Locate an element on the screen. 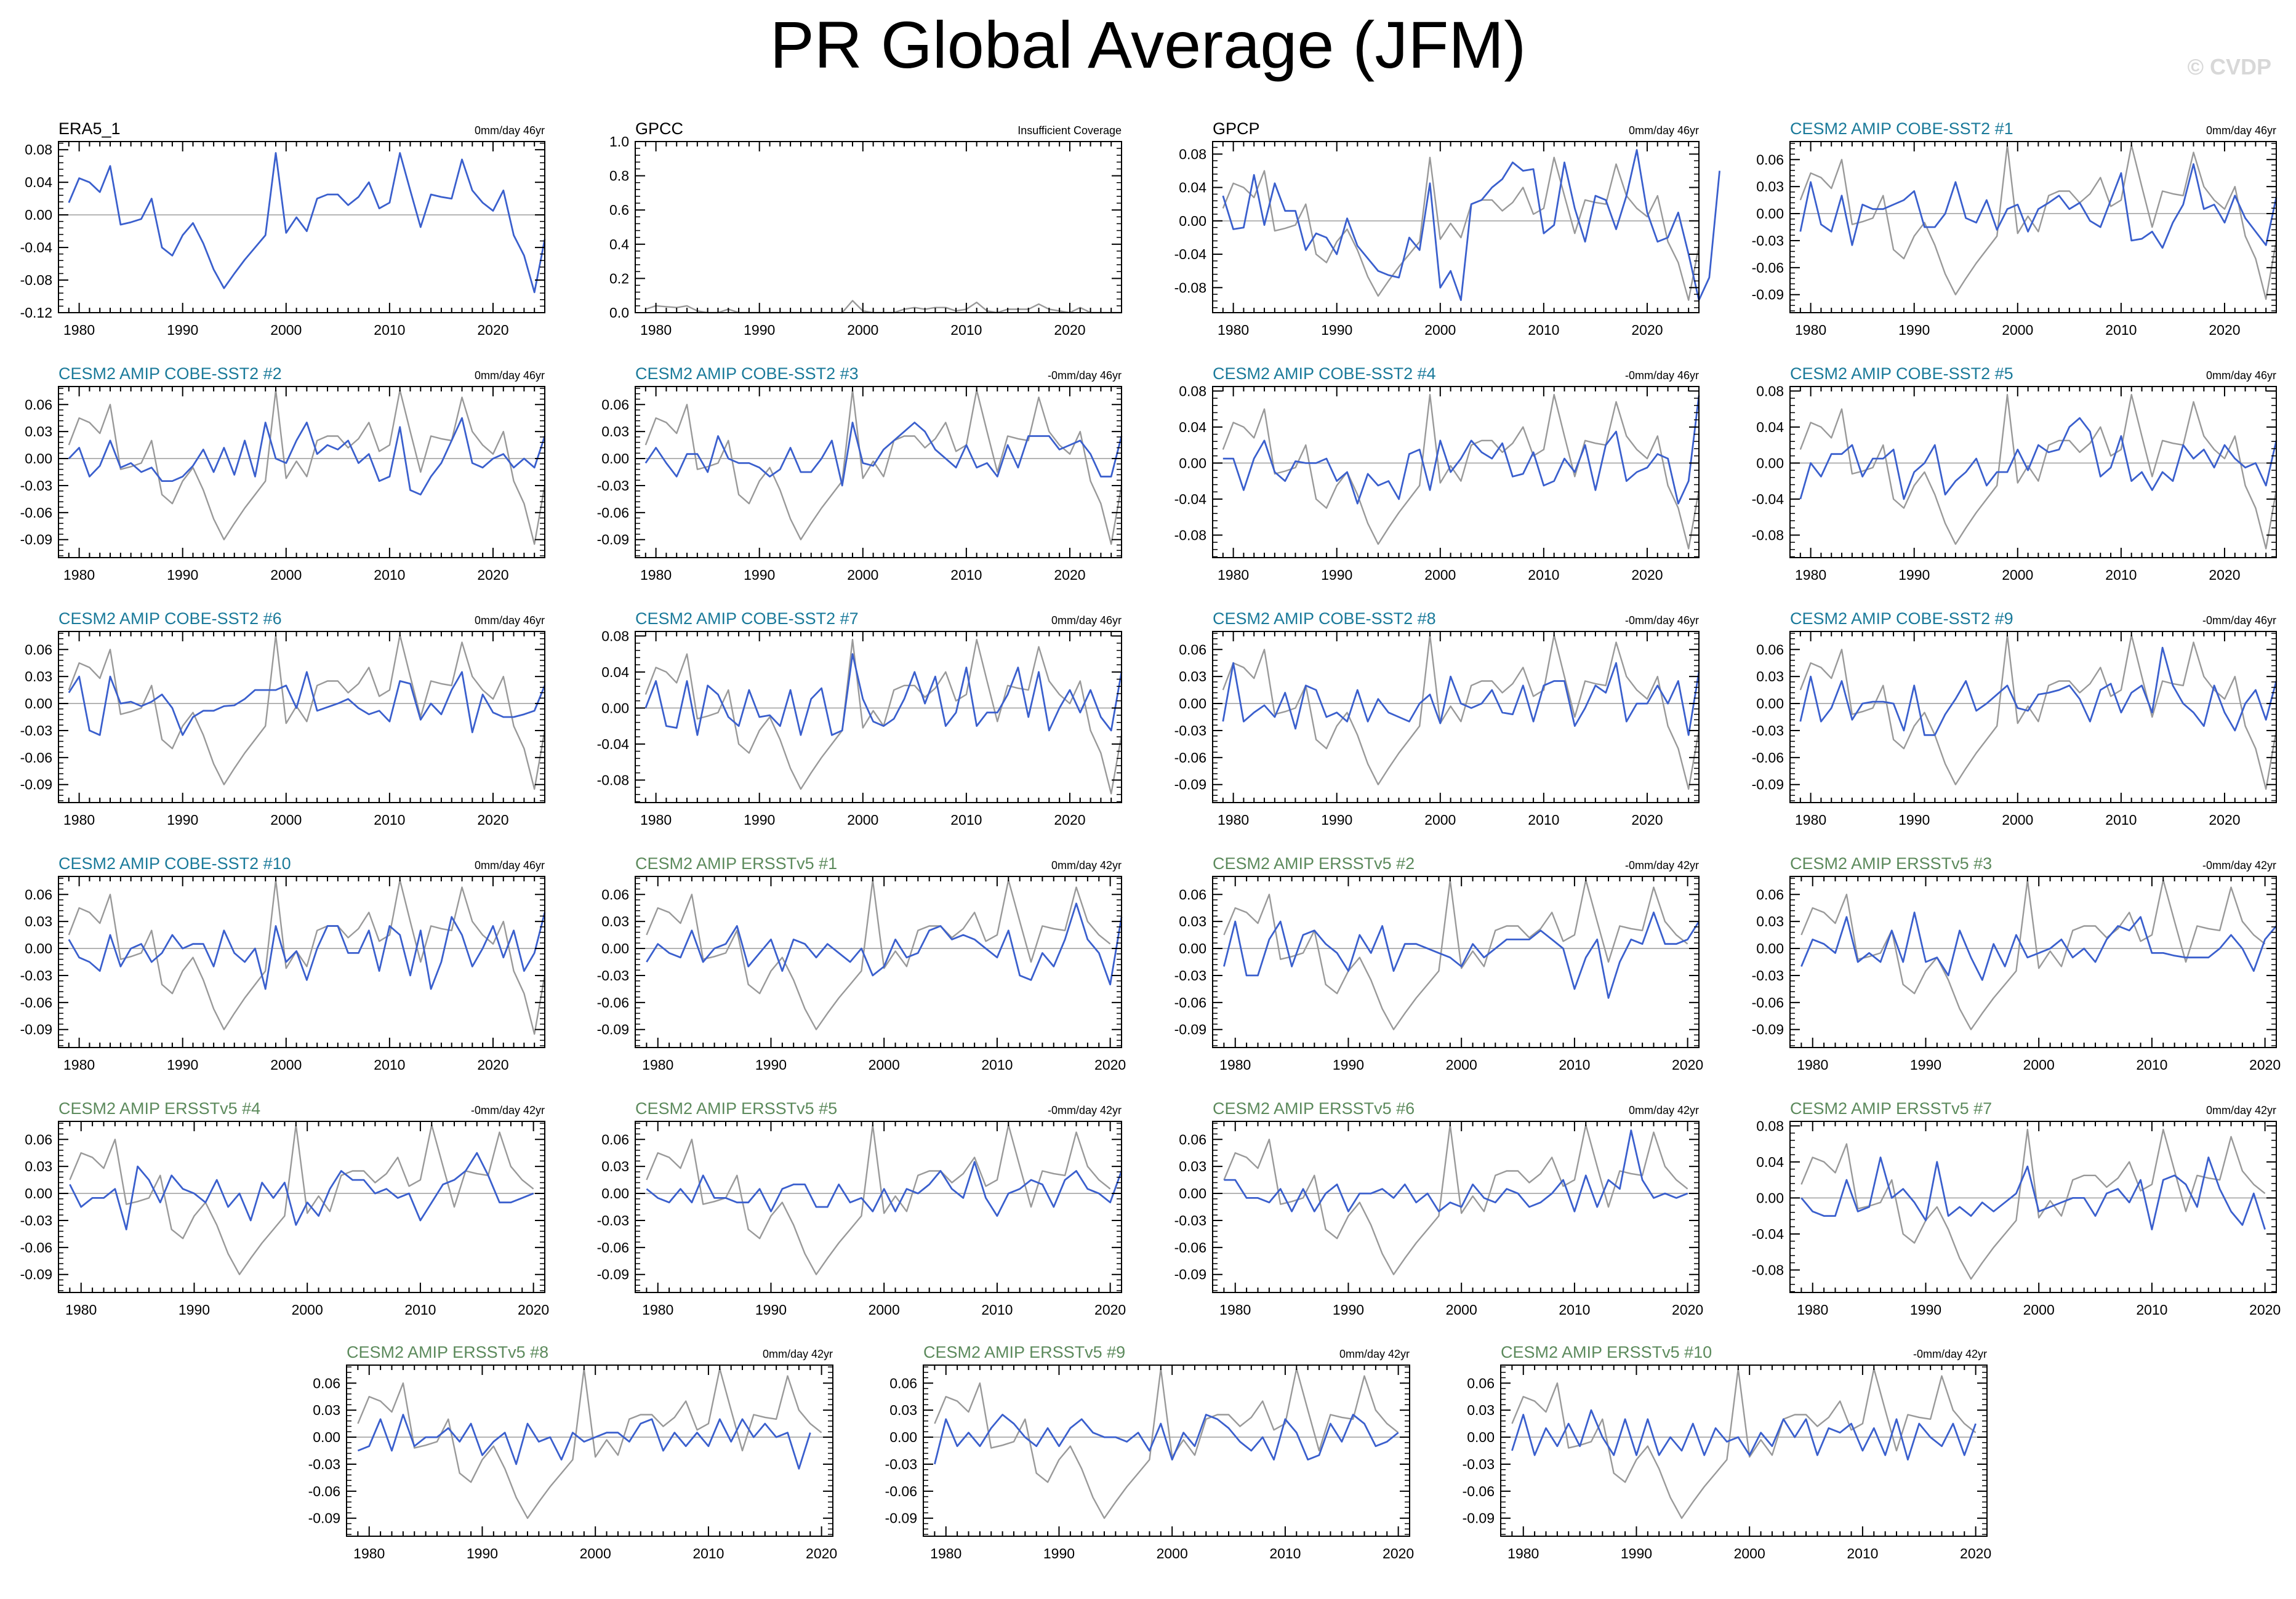 The height and width of the screenshot is (1599, 2296). panel-title: GPCP is located at coordinates (1236, 129).